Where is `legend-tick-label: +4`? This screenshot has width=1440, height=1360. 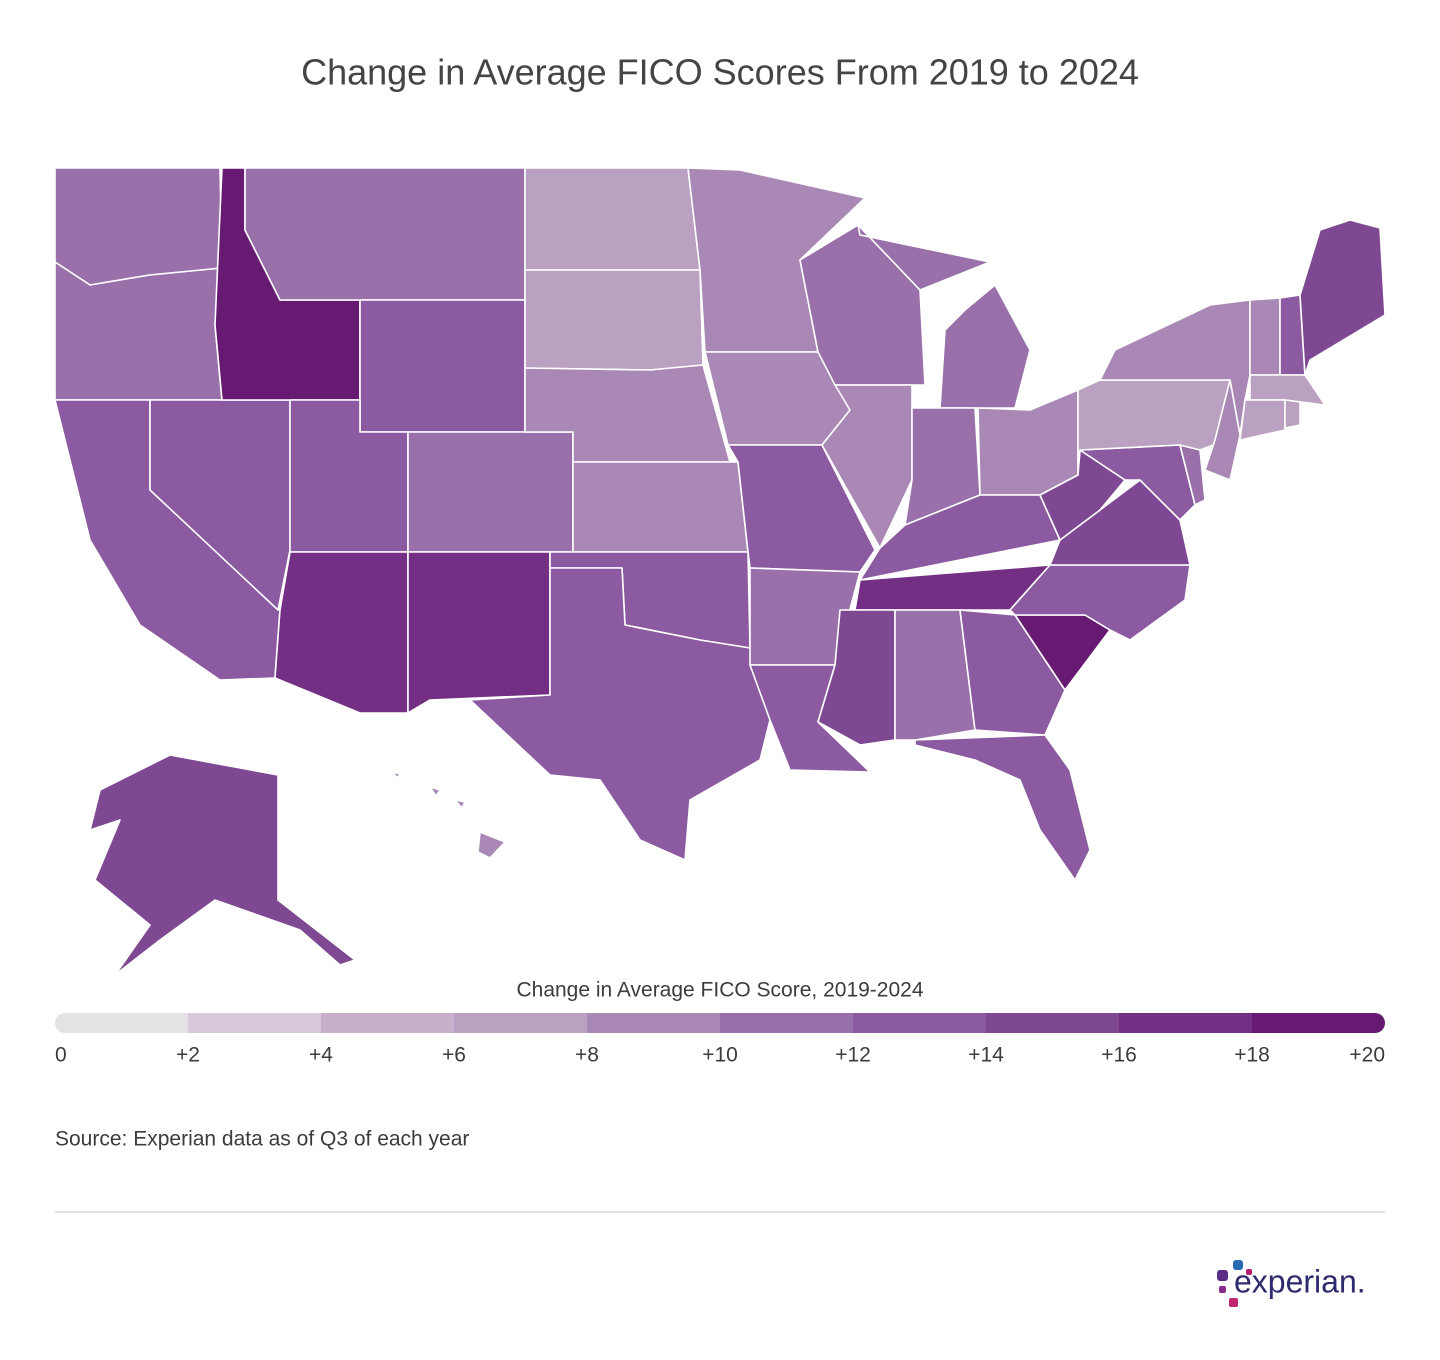
legend-tick-label: +4 is located at coordinates (321, 1055).